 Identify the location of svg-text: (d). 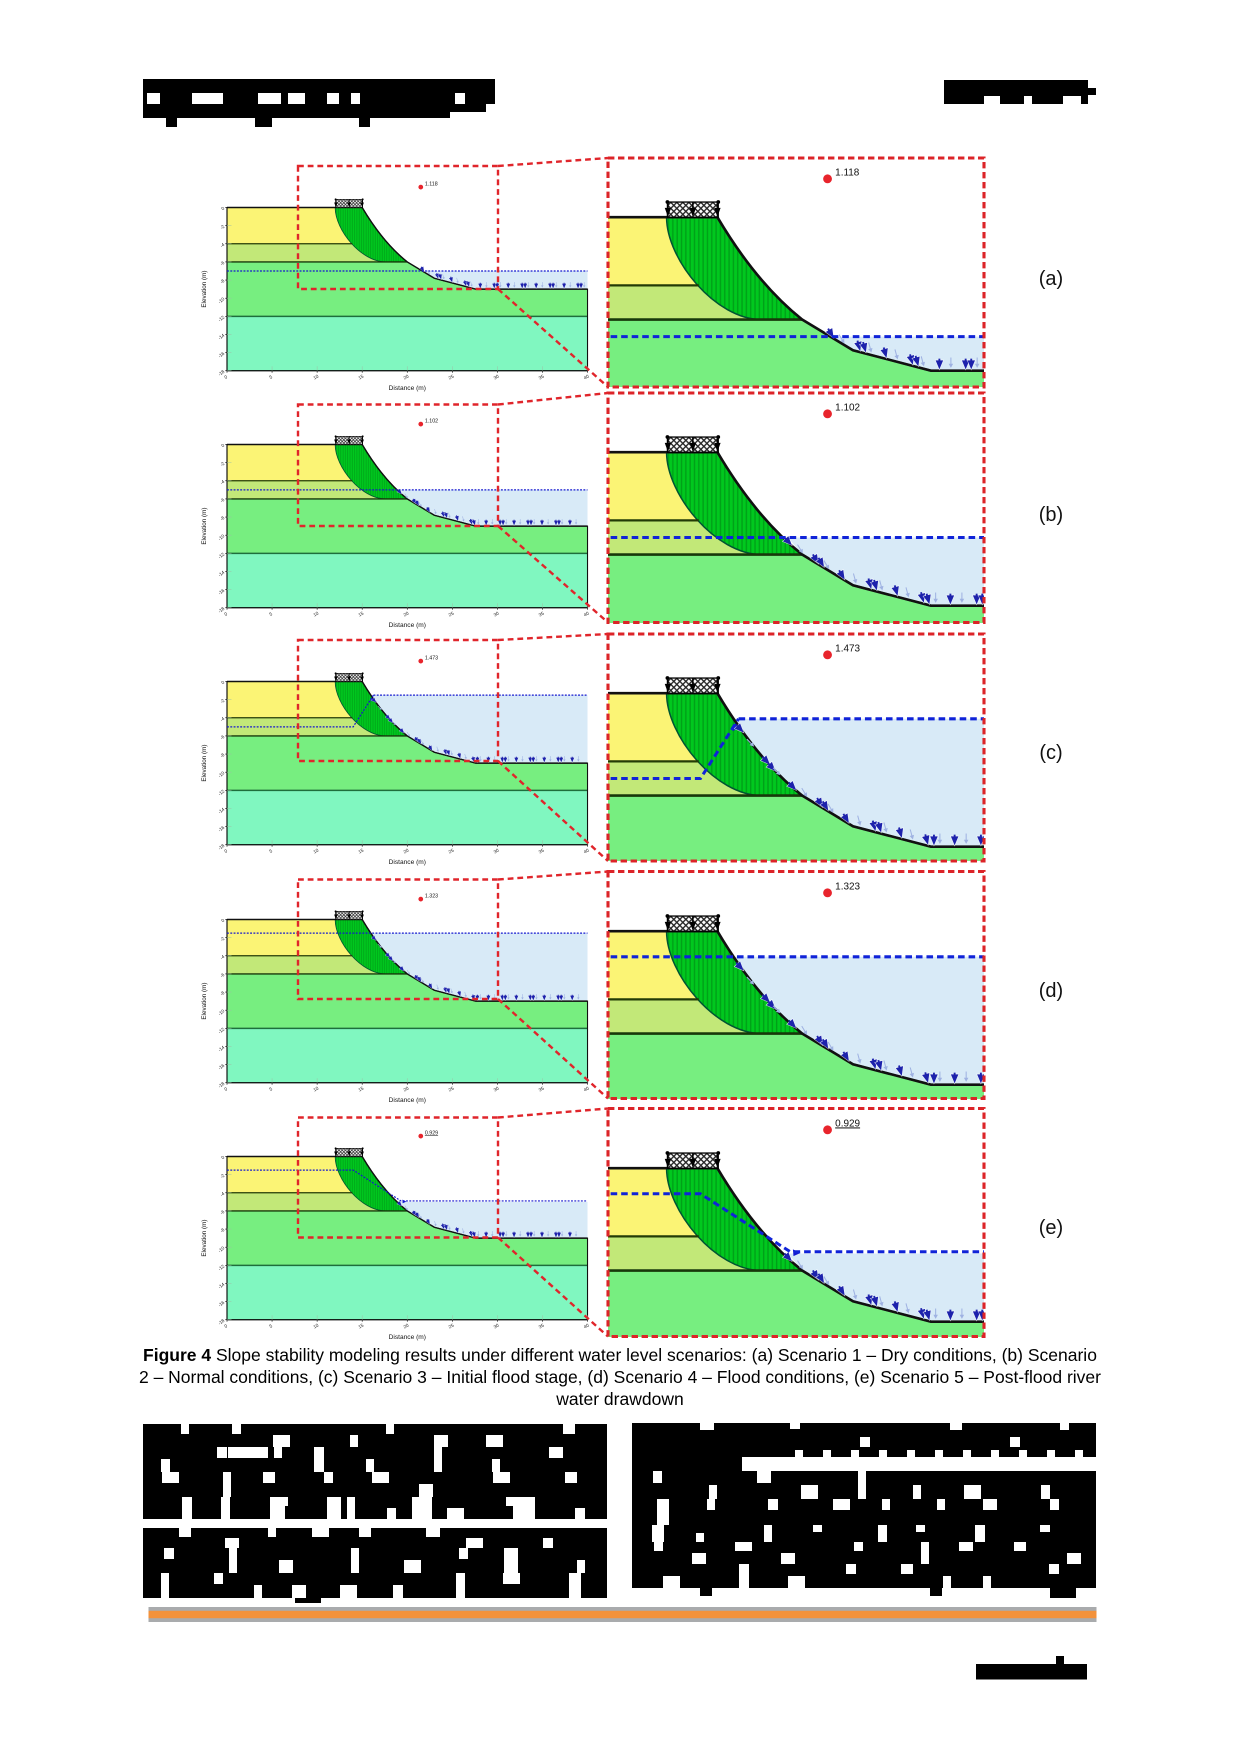
(1051, 991).